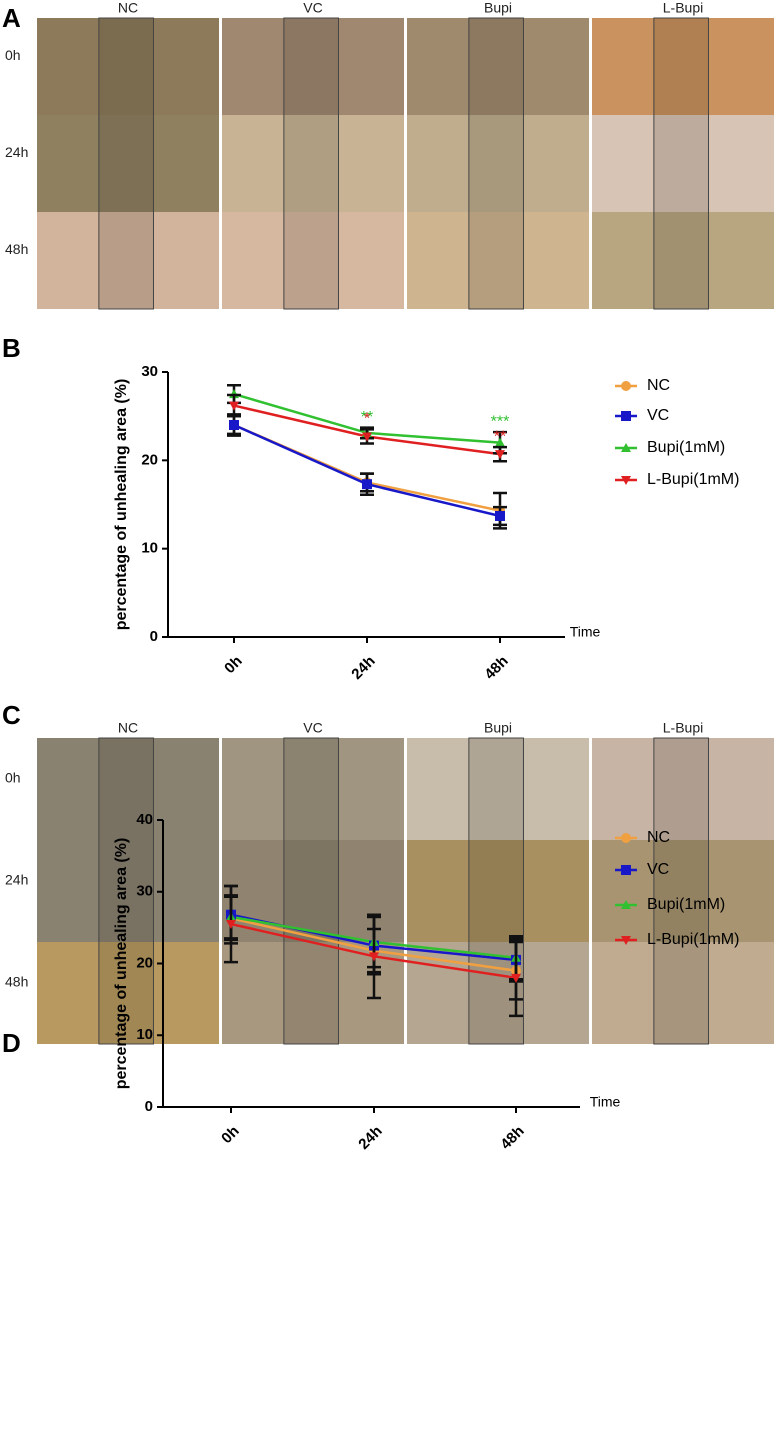  Describe the element at coordinates (149, 1106) in the screenshot. I see `y-tick-label: 0` at that location.